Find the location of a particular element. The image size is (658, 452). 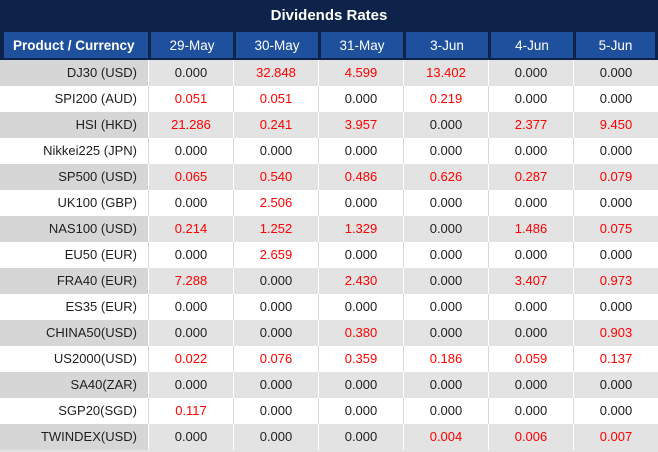

dividend-value-cell: 0.117 is located at coordinates (190, 411).